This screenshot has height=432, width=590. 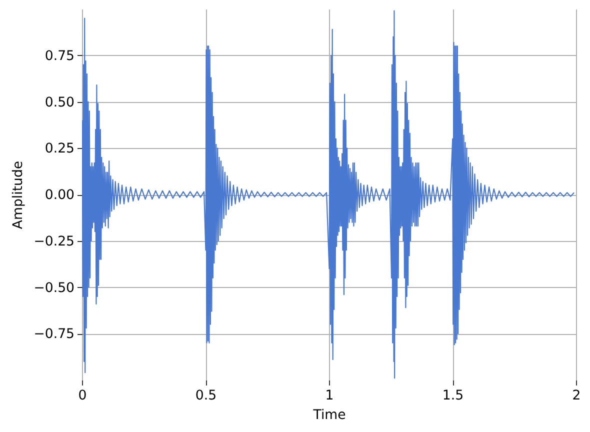 What do you see at coordinates (54, 242) in the screenshot?
I see `y-tick-label: −0.25` at bounding box center [54, 242].